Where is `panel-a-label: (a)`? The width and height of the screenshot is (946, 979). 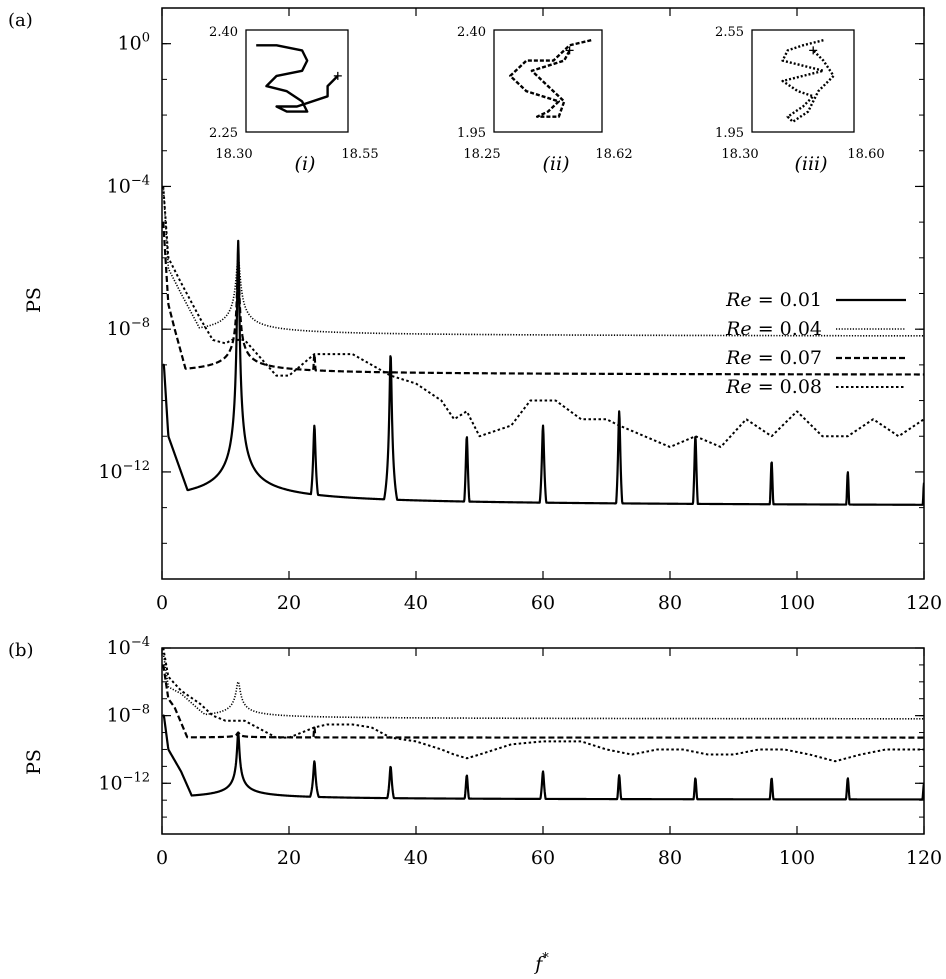 panel-a-label: (a) is located at coordinates (20, 20).